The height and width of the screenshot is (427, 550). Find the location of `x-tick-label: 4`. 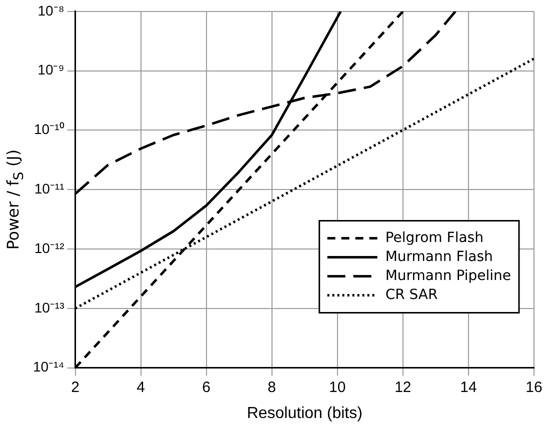

x-tick-label: 4 is located at coordinates (140, 387).